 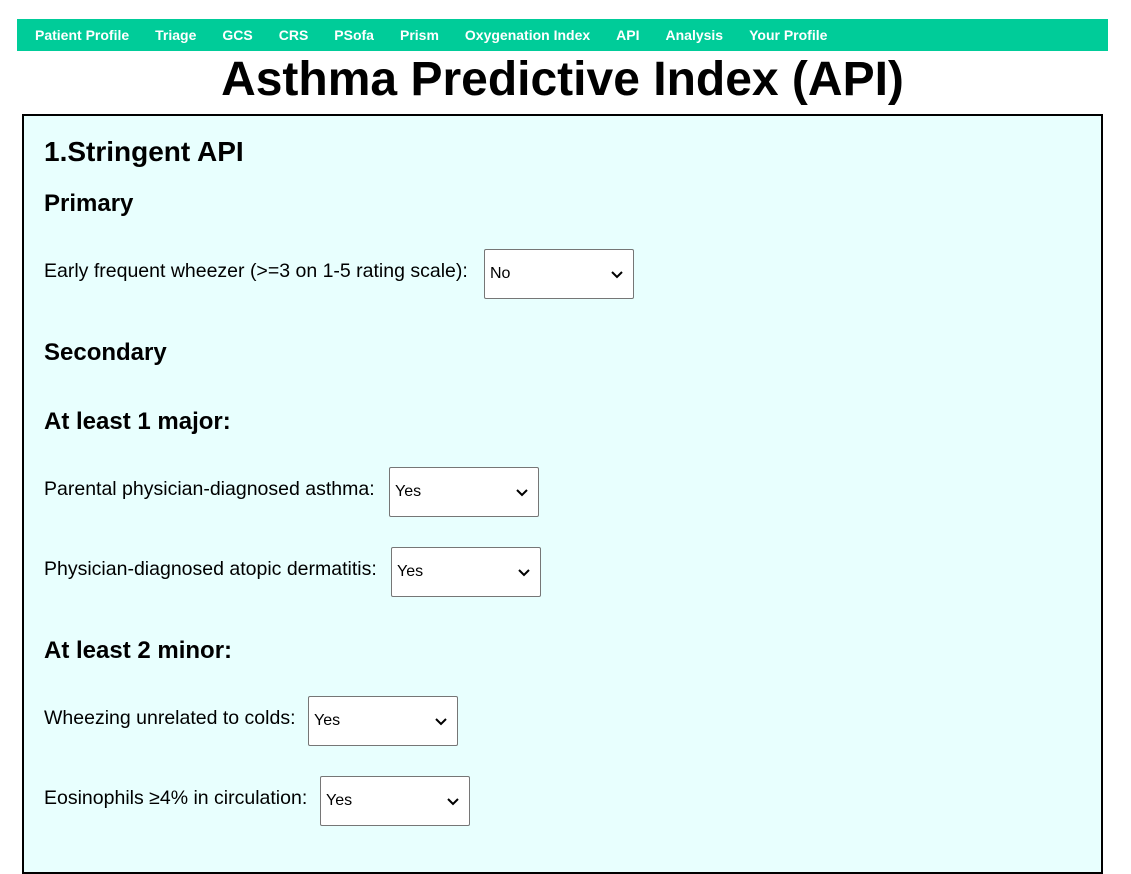 What do you see at coordinates (82, 35) in the screenshot?
I see `nav-patient-profile: Patient Profile` at bounding box center [82, 35].